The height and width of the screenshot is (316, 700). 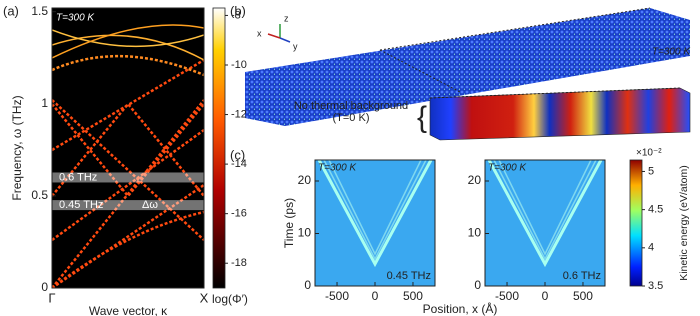 I want to click on band-label: 0.6 THz, so click(x=78, y=177).